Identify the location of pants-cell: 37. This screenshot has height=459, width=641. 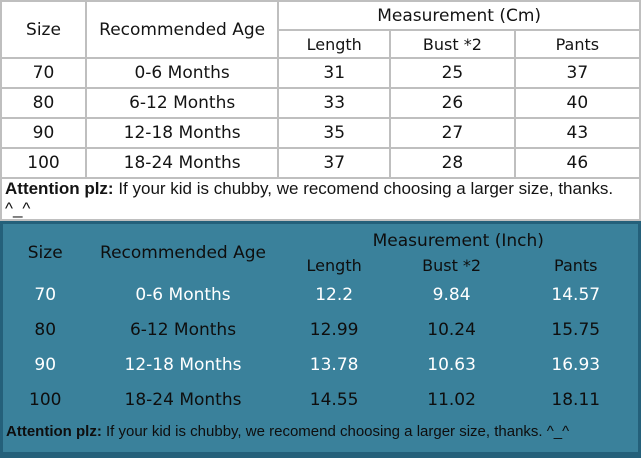
(577, 73).